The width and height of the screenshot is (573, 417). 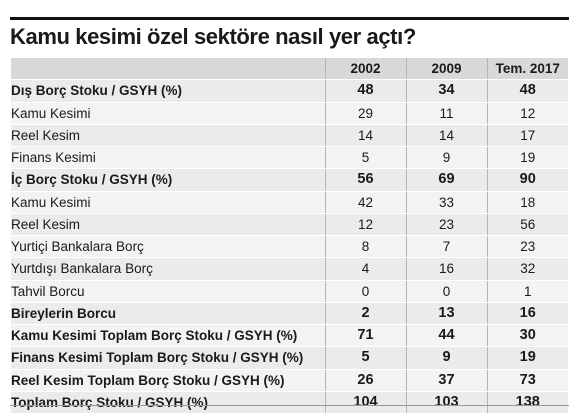 What do you see at coordinates (168, 336) in the screenshot?
I see `row-label: Kamu Kesimi Toplam Borç Stoku / GSYH (%)` at bounding box center [168, 336].